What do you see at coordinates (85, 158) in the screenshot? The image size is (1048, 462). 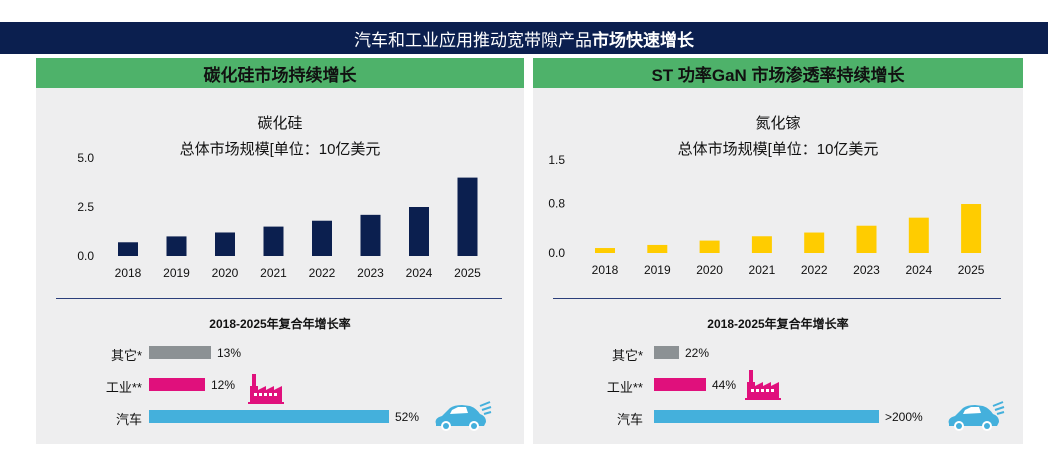 I see `sic-ytick-label: 5.0` at bounding box center [85, 158].